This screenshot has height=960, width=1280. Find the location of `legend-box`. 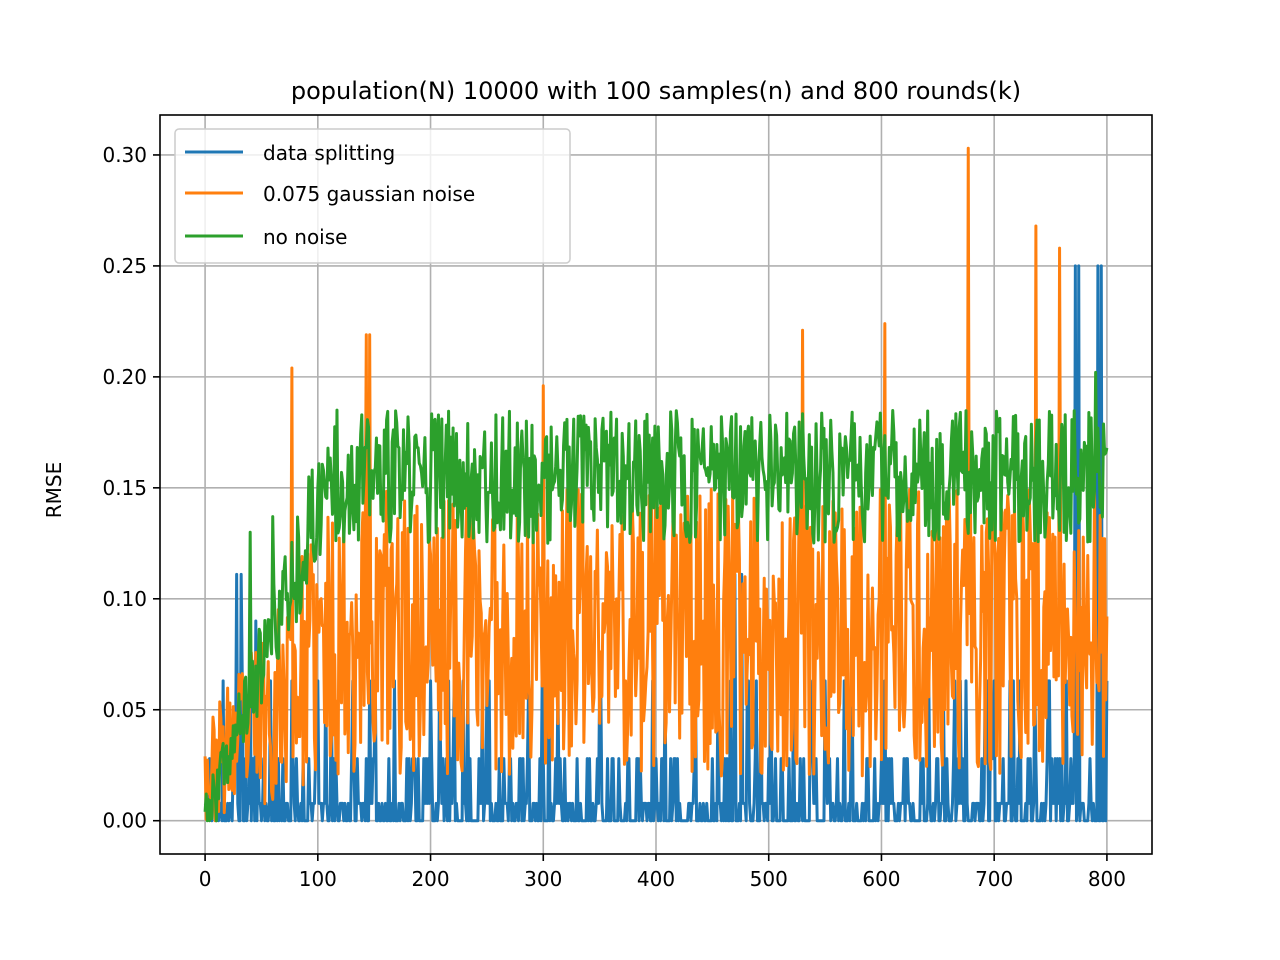

legend-box is located at coordinates (372, 196).